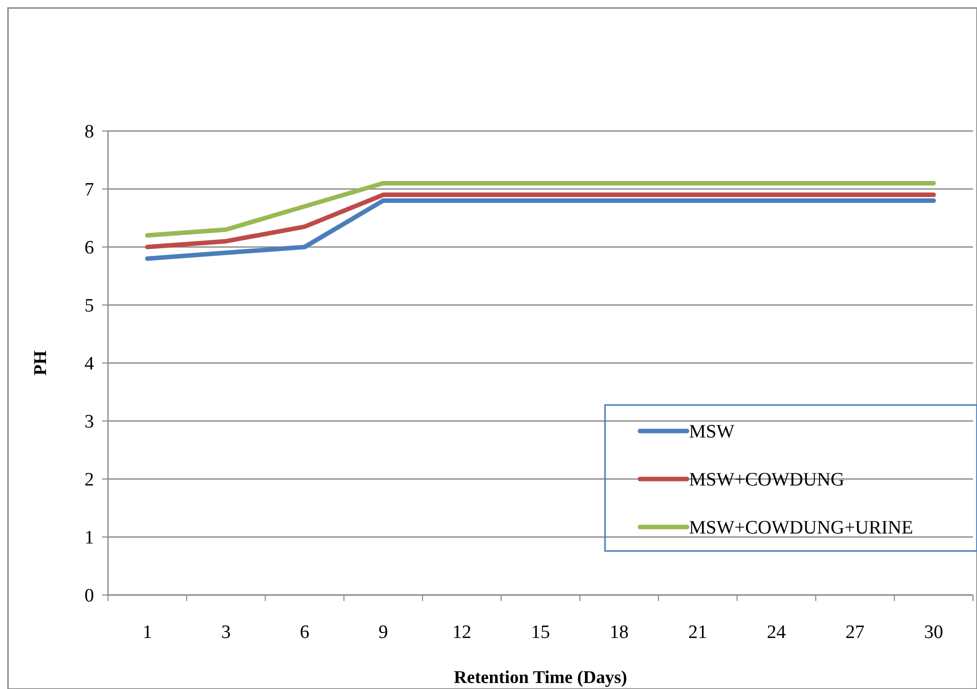 Image resolution: width=977 pixels, height=689 pixels. Describe the element at coordinates (89, 422) in the screenshot. I see `y-tick-label: 3` at that location.